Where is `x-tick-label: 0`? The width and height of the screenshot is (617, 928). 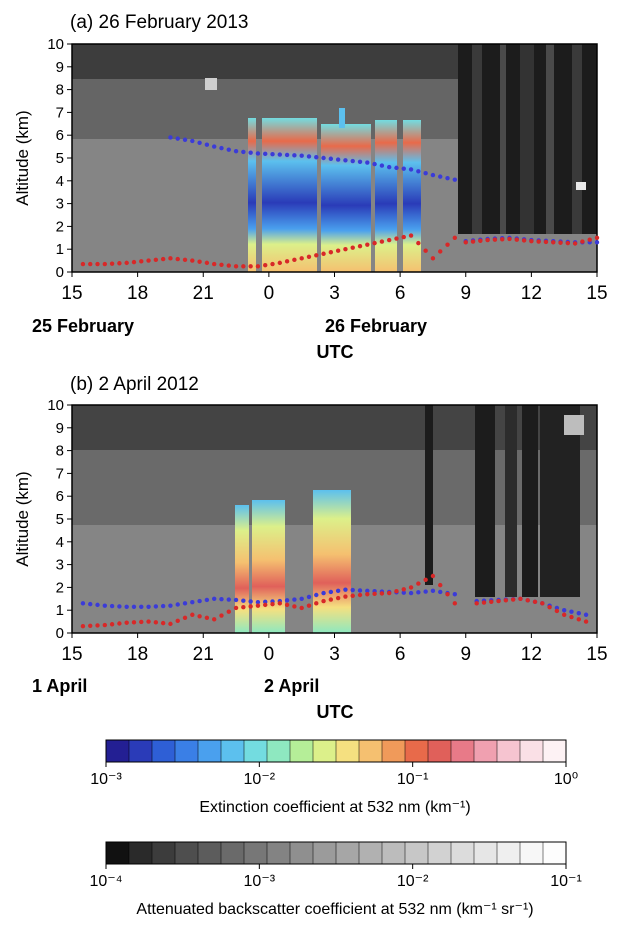 x-tick-label: 0 is located at coordinates (269, 654).